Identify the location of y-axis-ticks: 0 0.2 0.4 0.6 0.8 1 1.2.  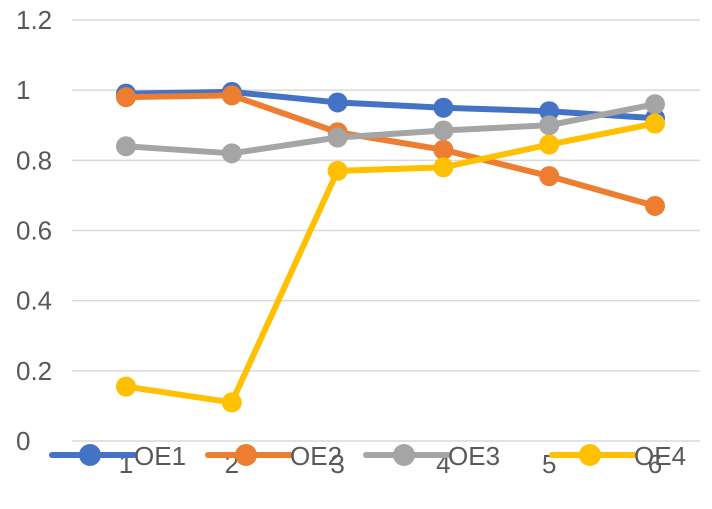
(34, 230).